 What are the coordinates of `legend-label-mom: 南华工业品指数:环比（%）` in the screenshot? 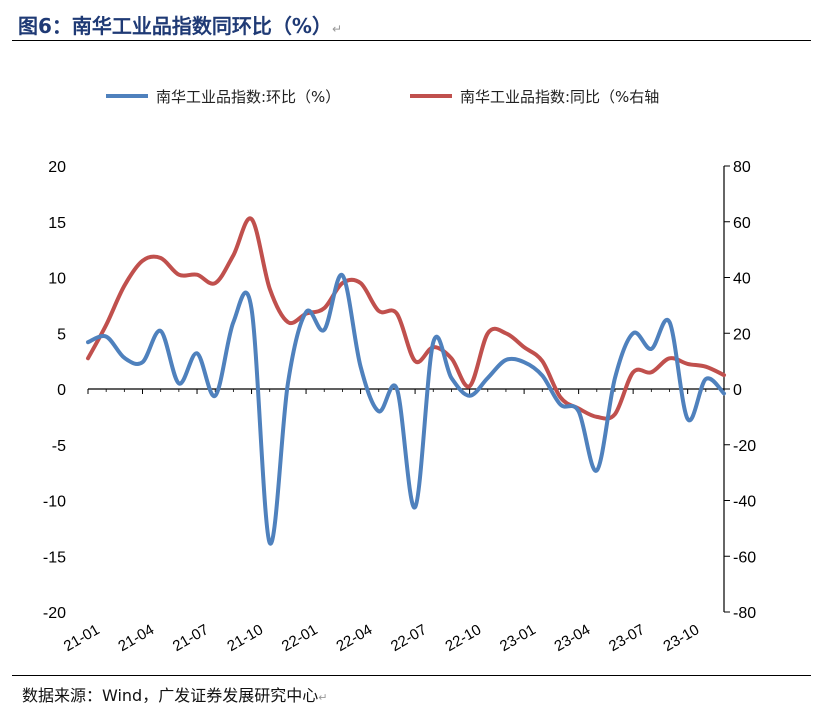 It's located at (248, 97).